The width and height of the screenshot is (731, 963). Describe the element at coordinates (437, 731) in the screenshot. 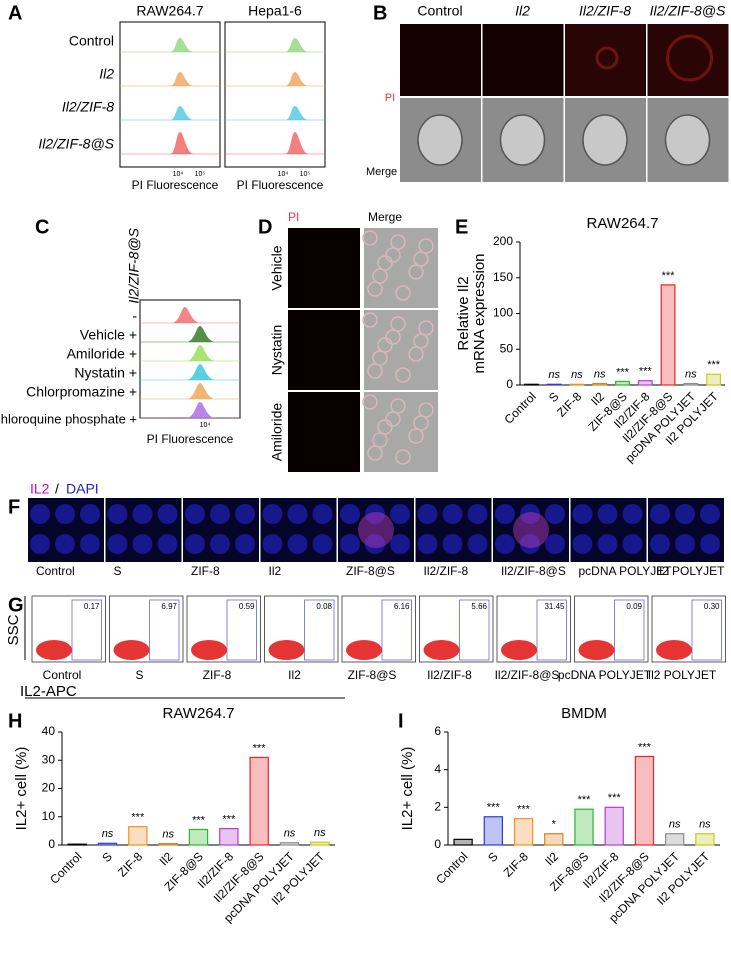

I see `y-tick-label: 6` at that location.